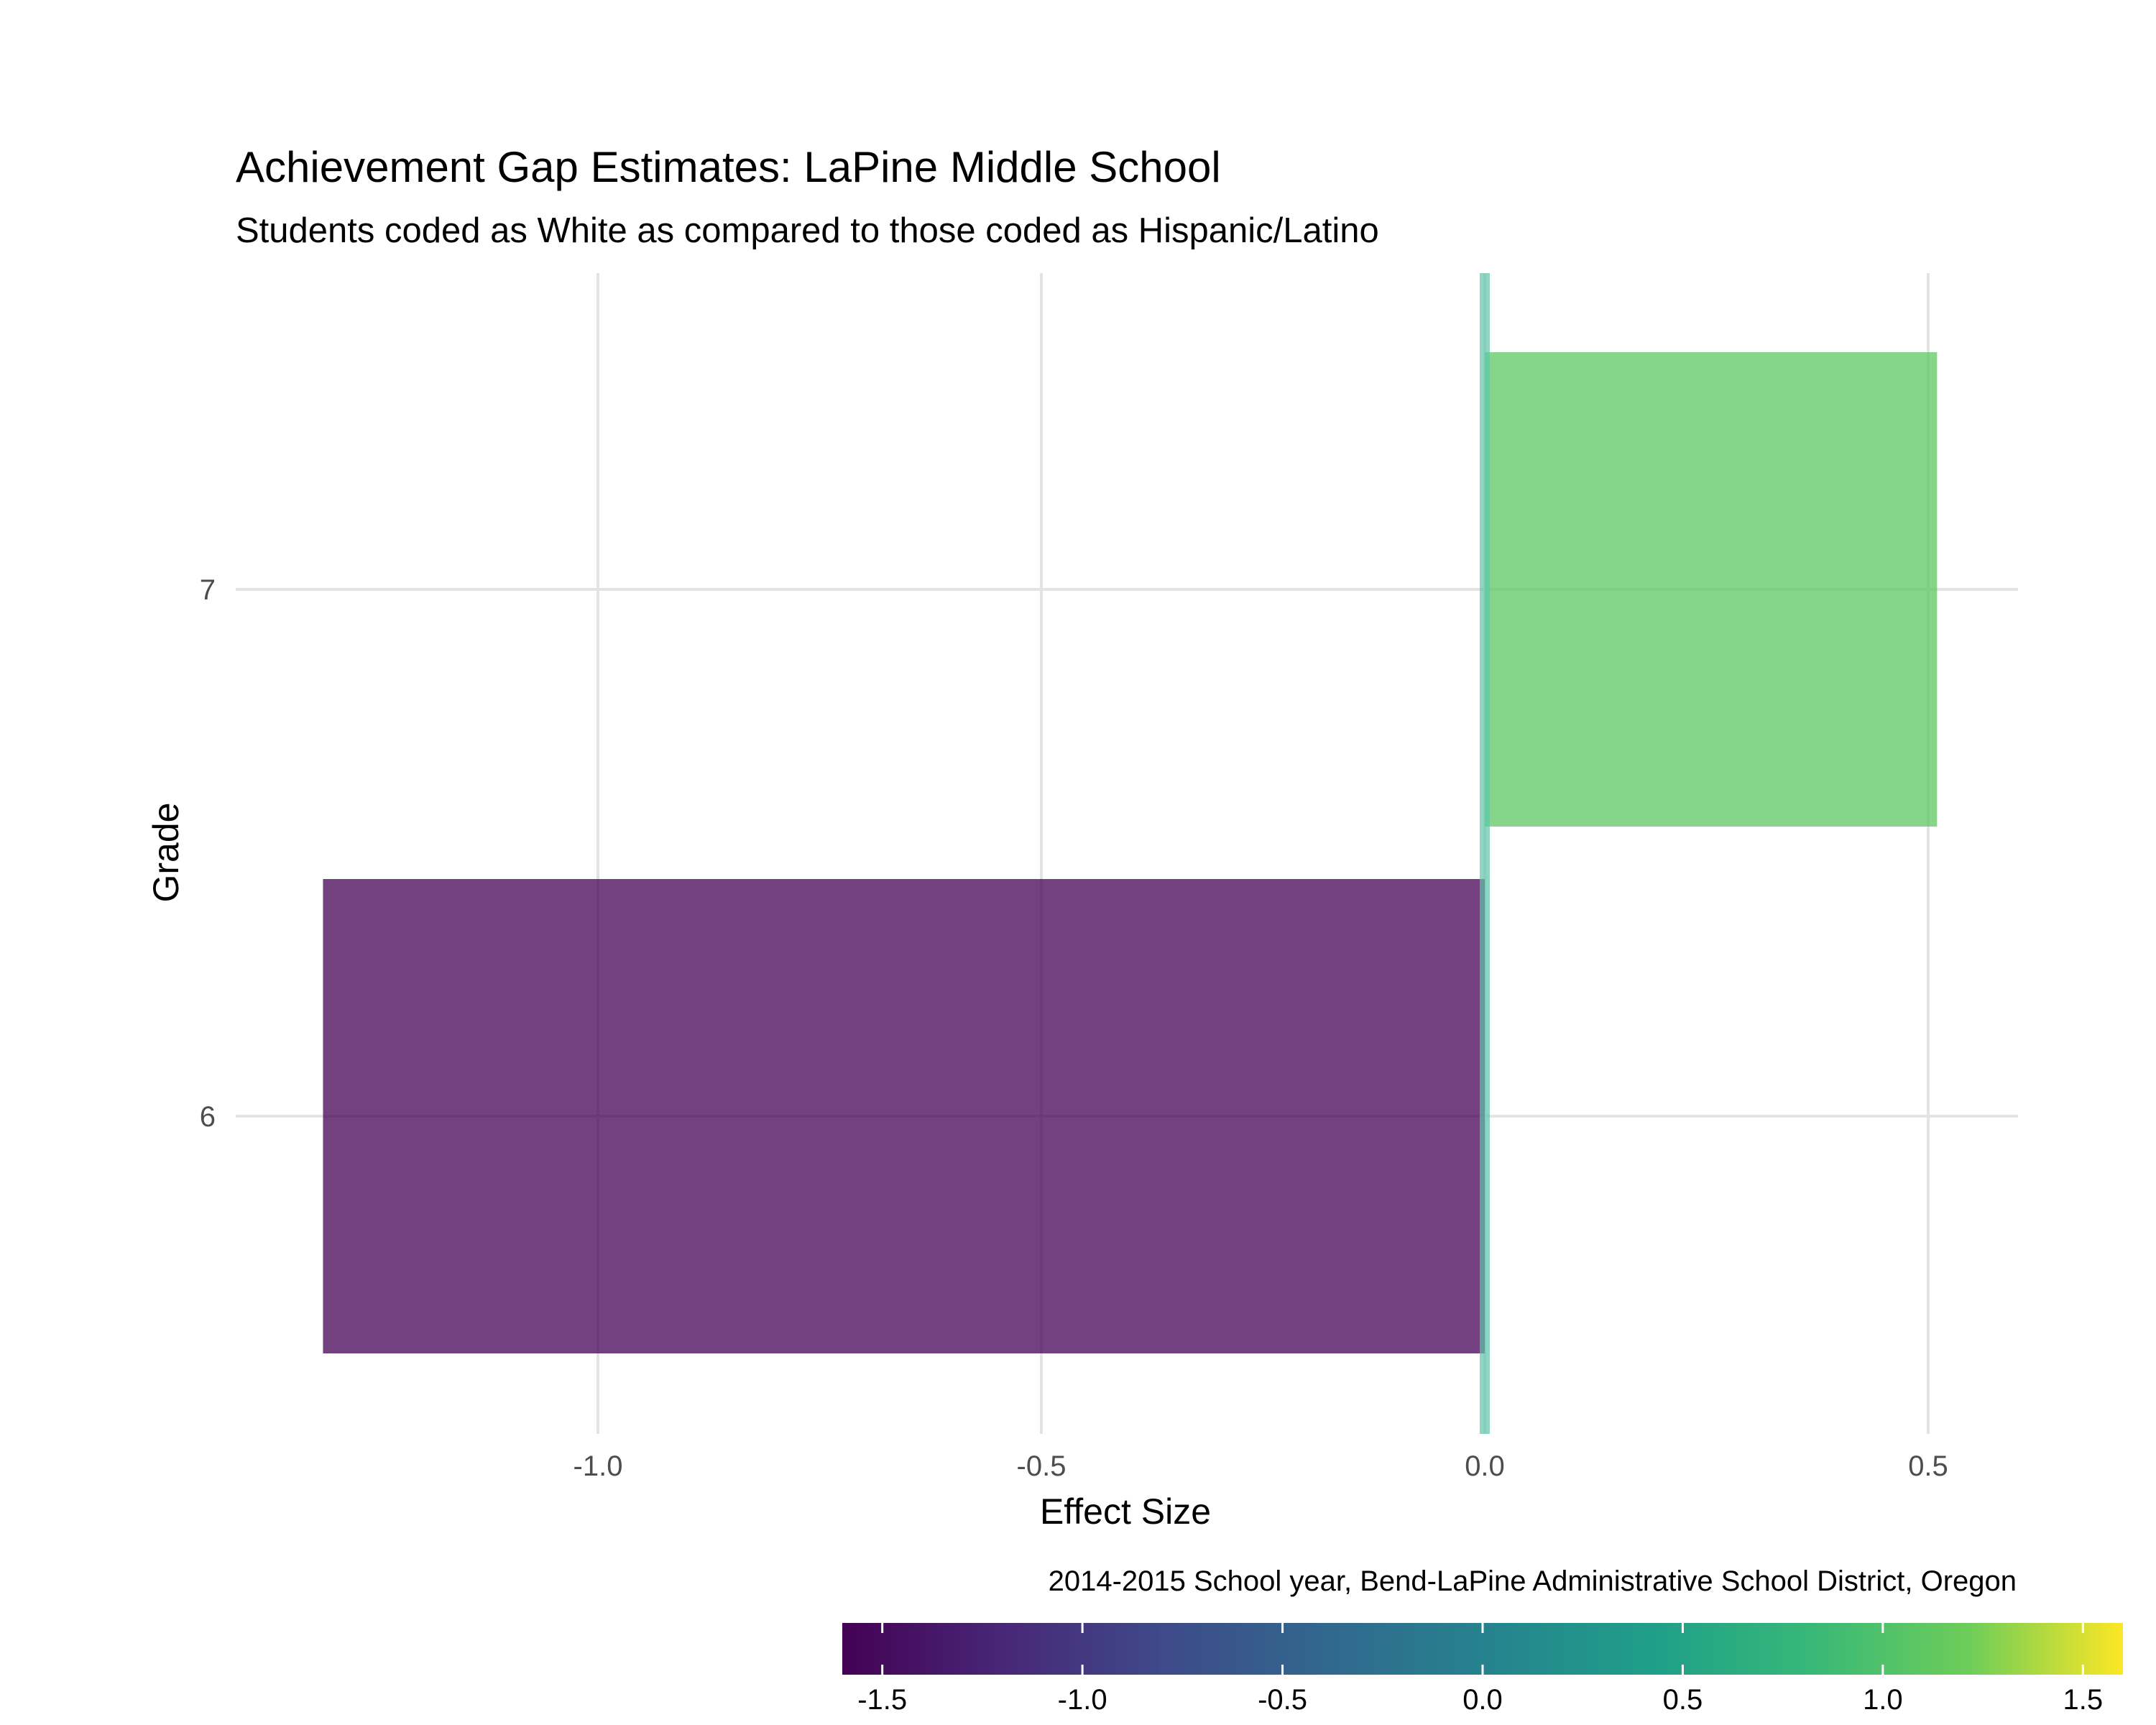  I want to click on y-axis-ticks: 67, so click(208, 853).